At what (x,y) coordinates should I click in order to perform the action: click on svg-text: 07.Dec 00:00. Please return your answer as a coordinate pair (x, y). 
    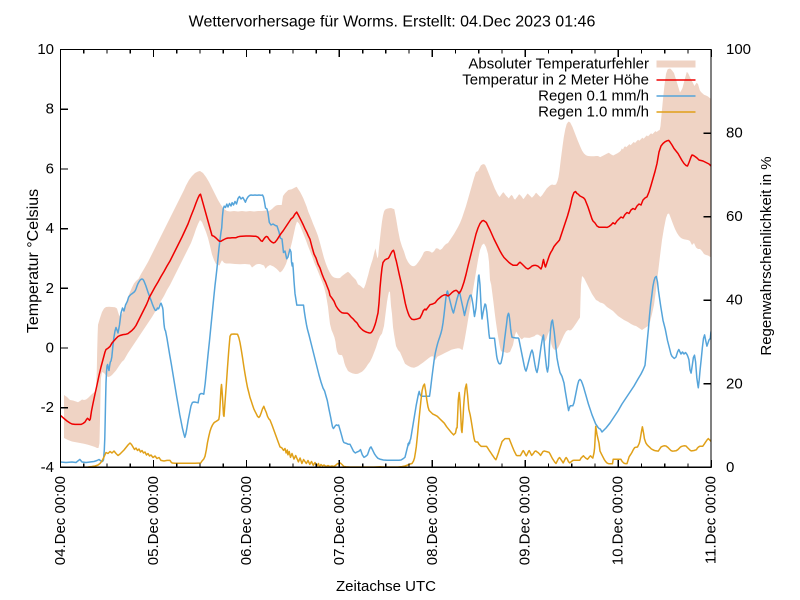
    Looking at the image, I should click on (339, 520).